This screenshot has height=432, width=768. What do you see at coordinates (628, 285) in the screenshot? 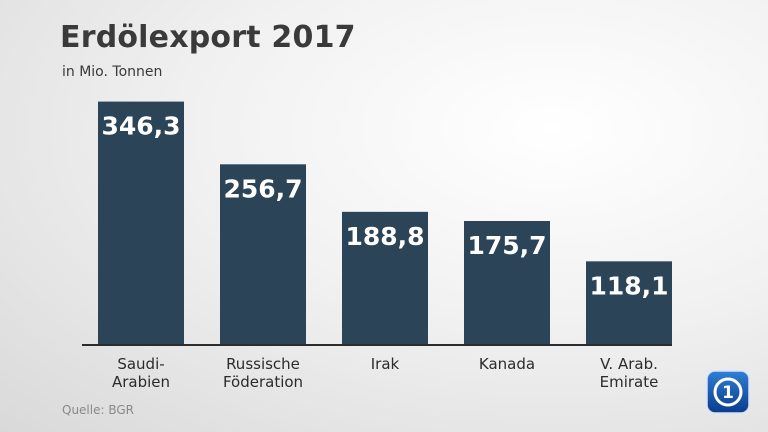
I see `bar-value-label-4: 118,1` at bounding box center [628, 285].